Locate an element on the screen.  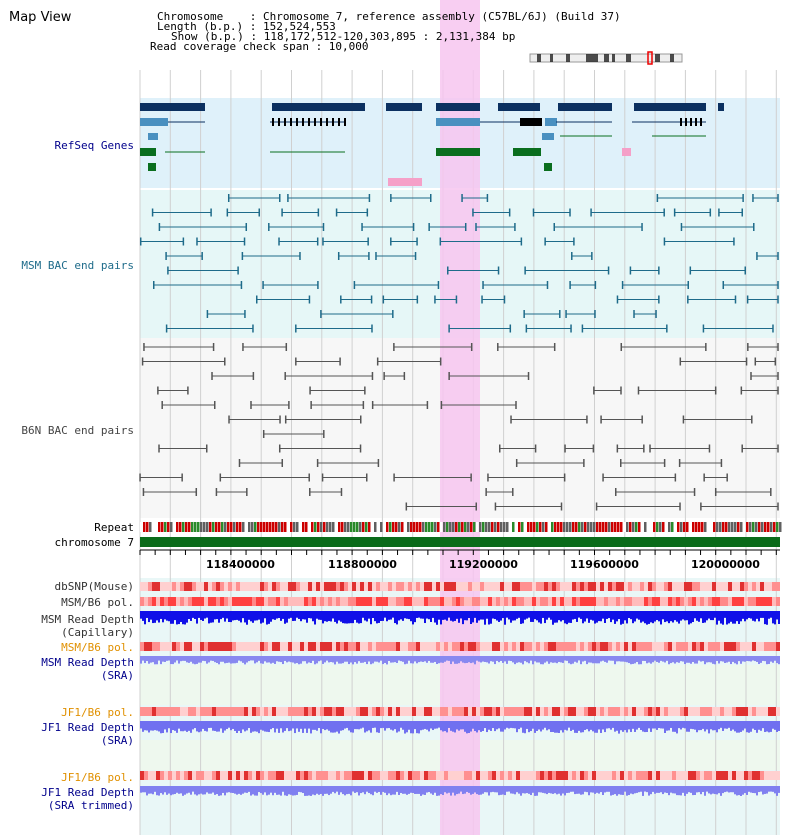
chromosome-ideogram is located at coordinates (606, 58).